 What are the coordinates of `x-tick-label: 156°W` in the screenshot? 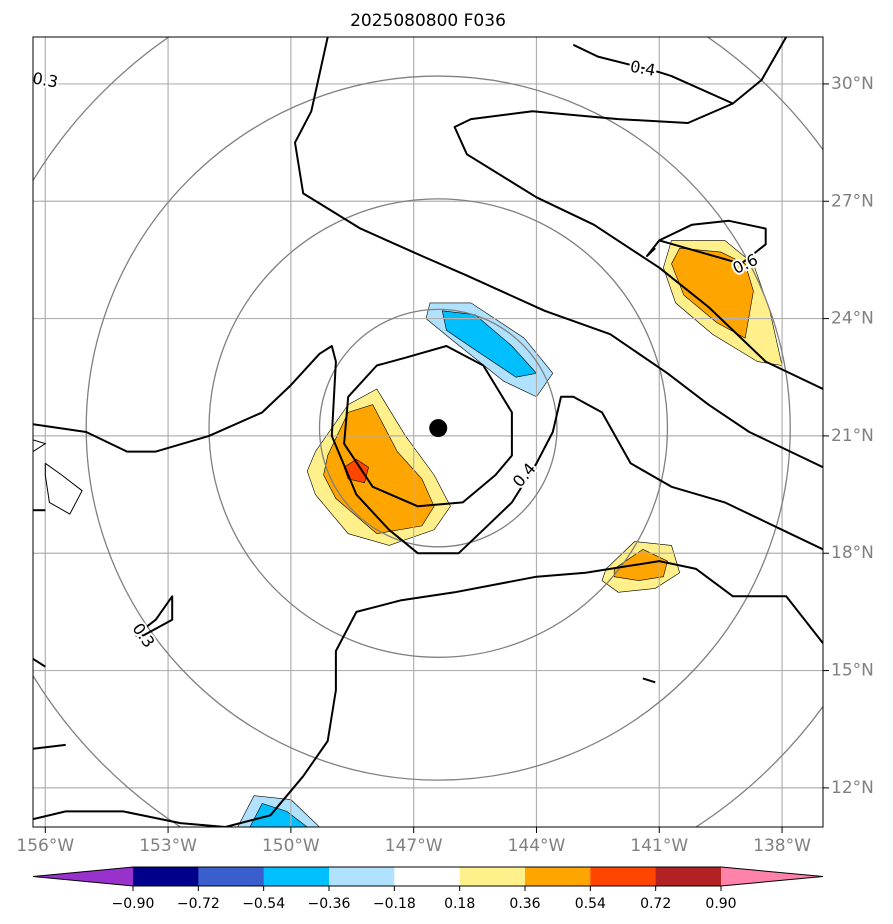 It's located at (45, 846).